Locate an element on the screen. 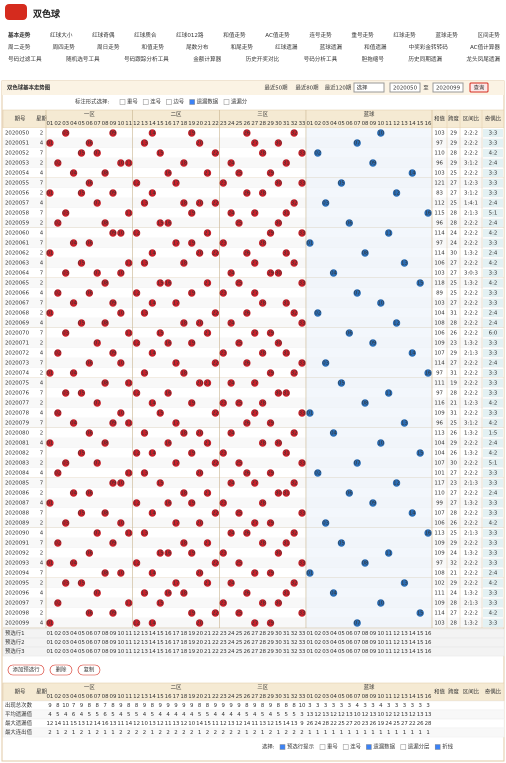  blue-ball-number: 15 is located at coordinates (420, 284).